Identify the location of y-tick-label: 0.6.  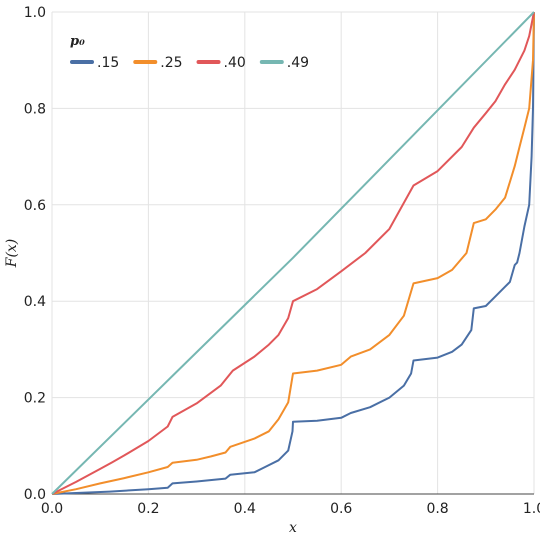
(35, 206).